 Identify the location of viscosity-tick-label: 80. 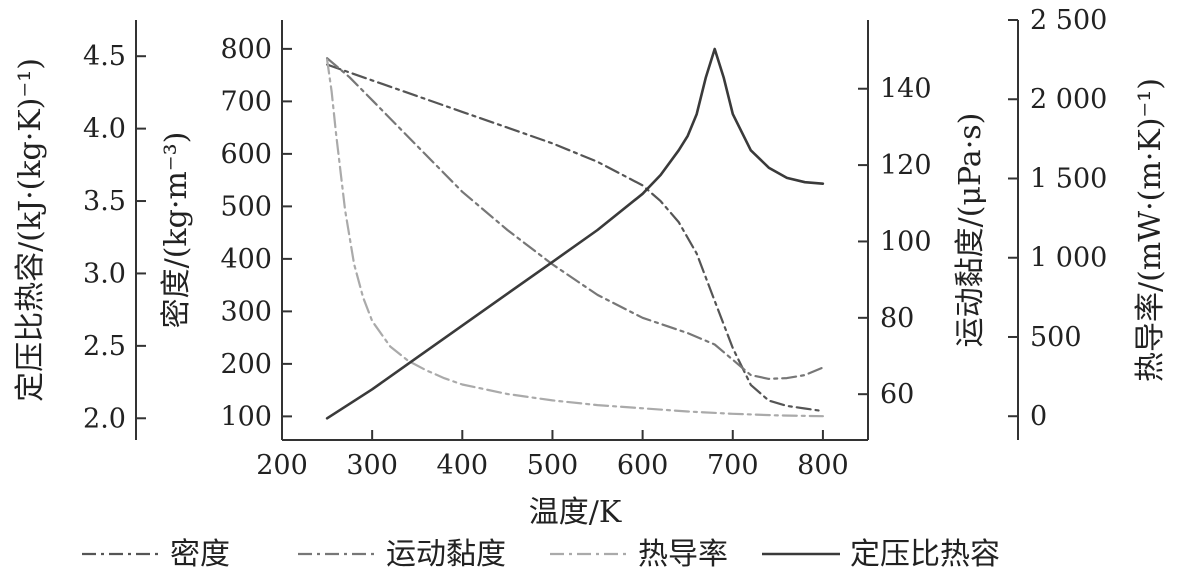
(897, 318).